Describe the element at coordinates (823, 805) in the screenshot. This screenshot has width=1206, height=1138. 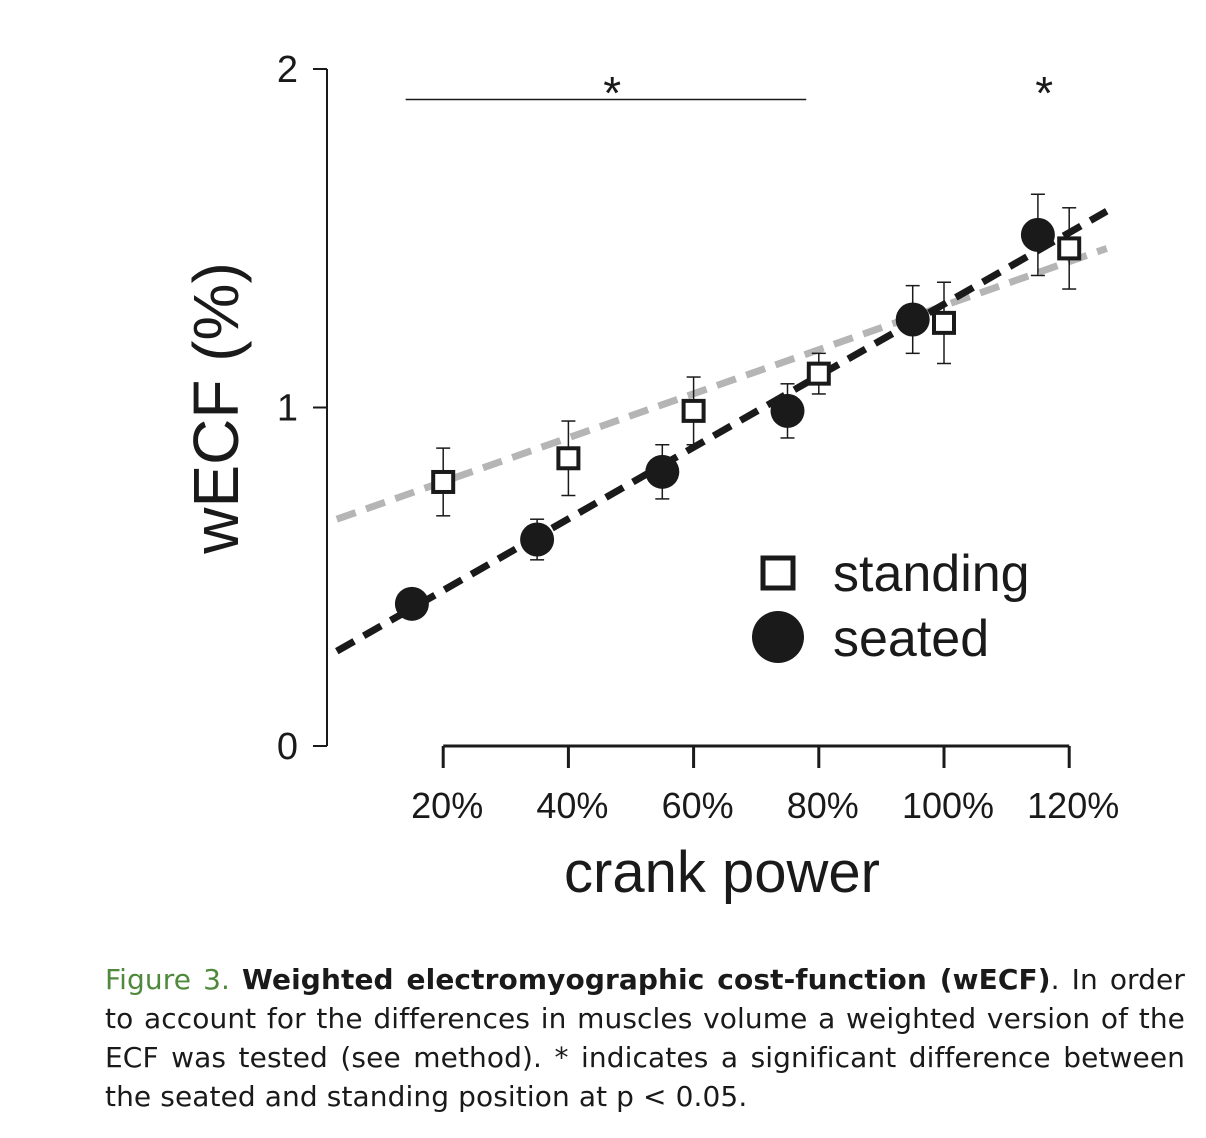
I see `x-tick-label: 80%` at that location.